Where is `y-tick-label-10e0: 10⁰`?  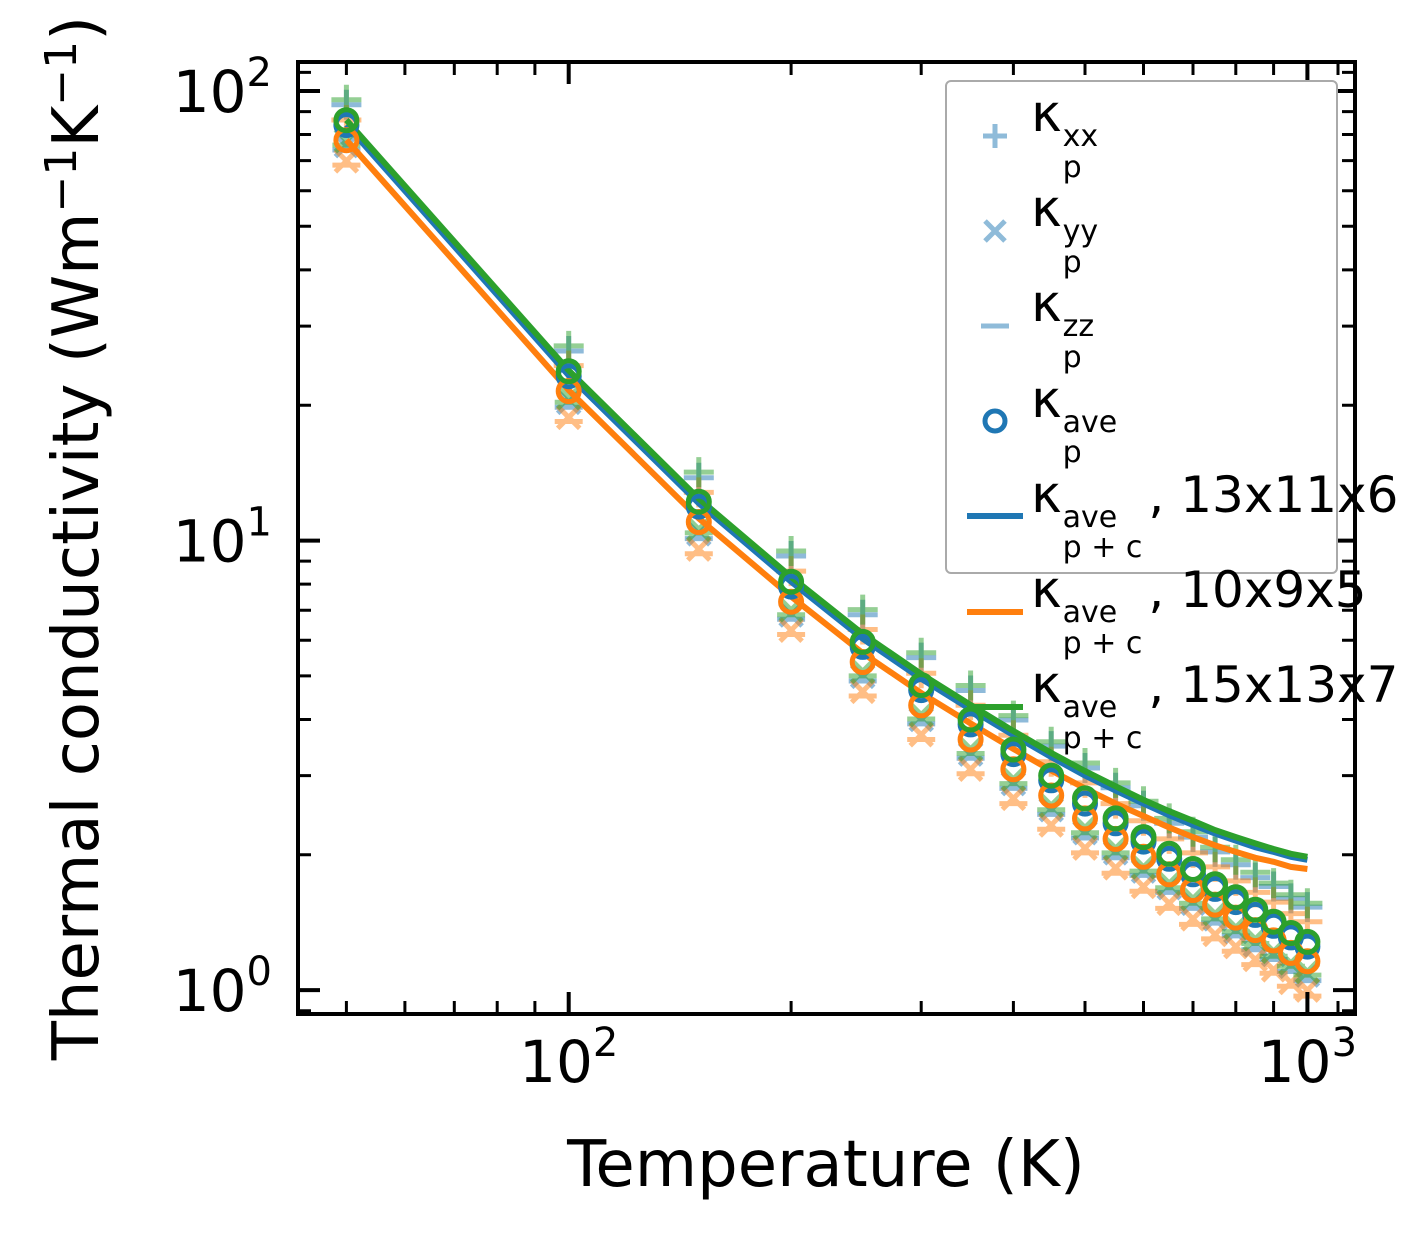
y-tick-label-10e0: 10⁰ is located at coordinates (222, 987).